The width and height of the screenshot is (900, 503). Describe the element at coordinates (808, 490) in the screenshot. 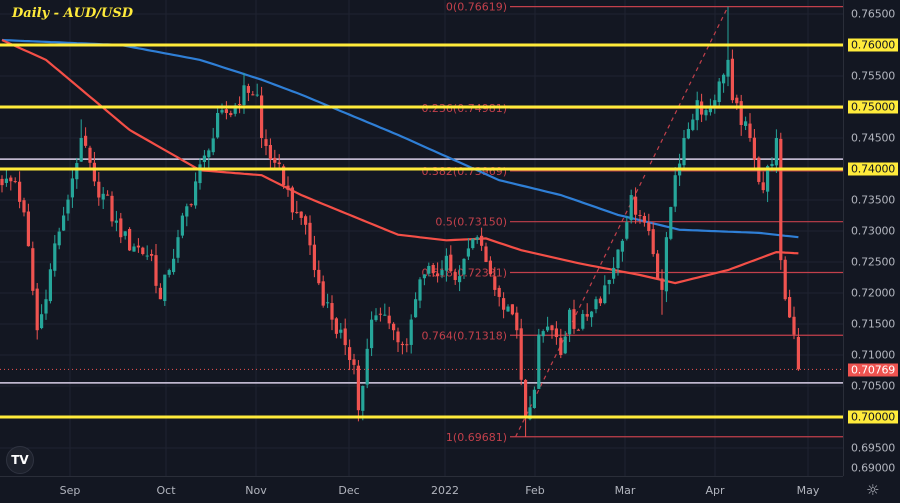

I see `x-tick-label: May` at that location.